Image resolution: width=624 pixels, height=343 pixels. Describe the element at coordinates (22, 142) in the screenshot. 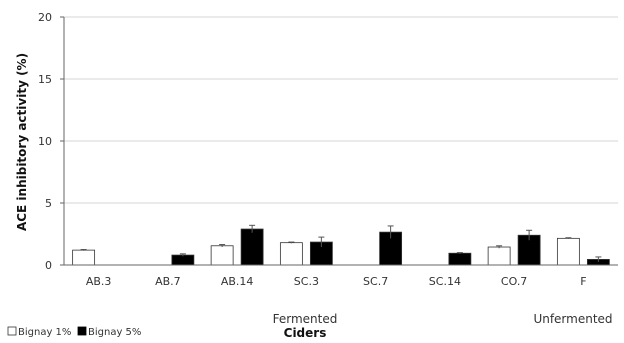

I see `y-axis-title: ACE inhibitory activity (%)` at that location.